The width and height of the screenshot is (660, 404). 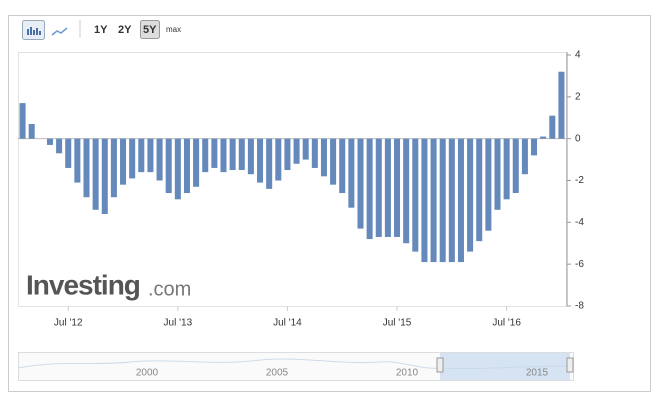 I want to click on y-tick-label: 2, so click(x=578, y=96).